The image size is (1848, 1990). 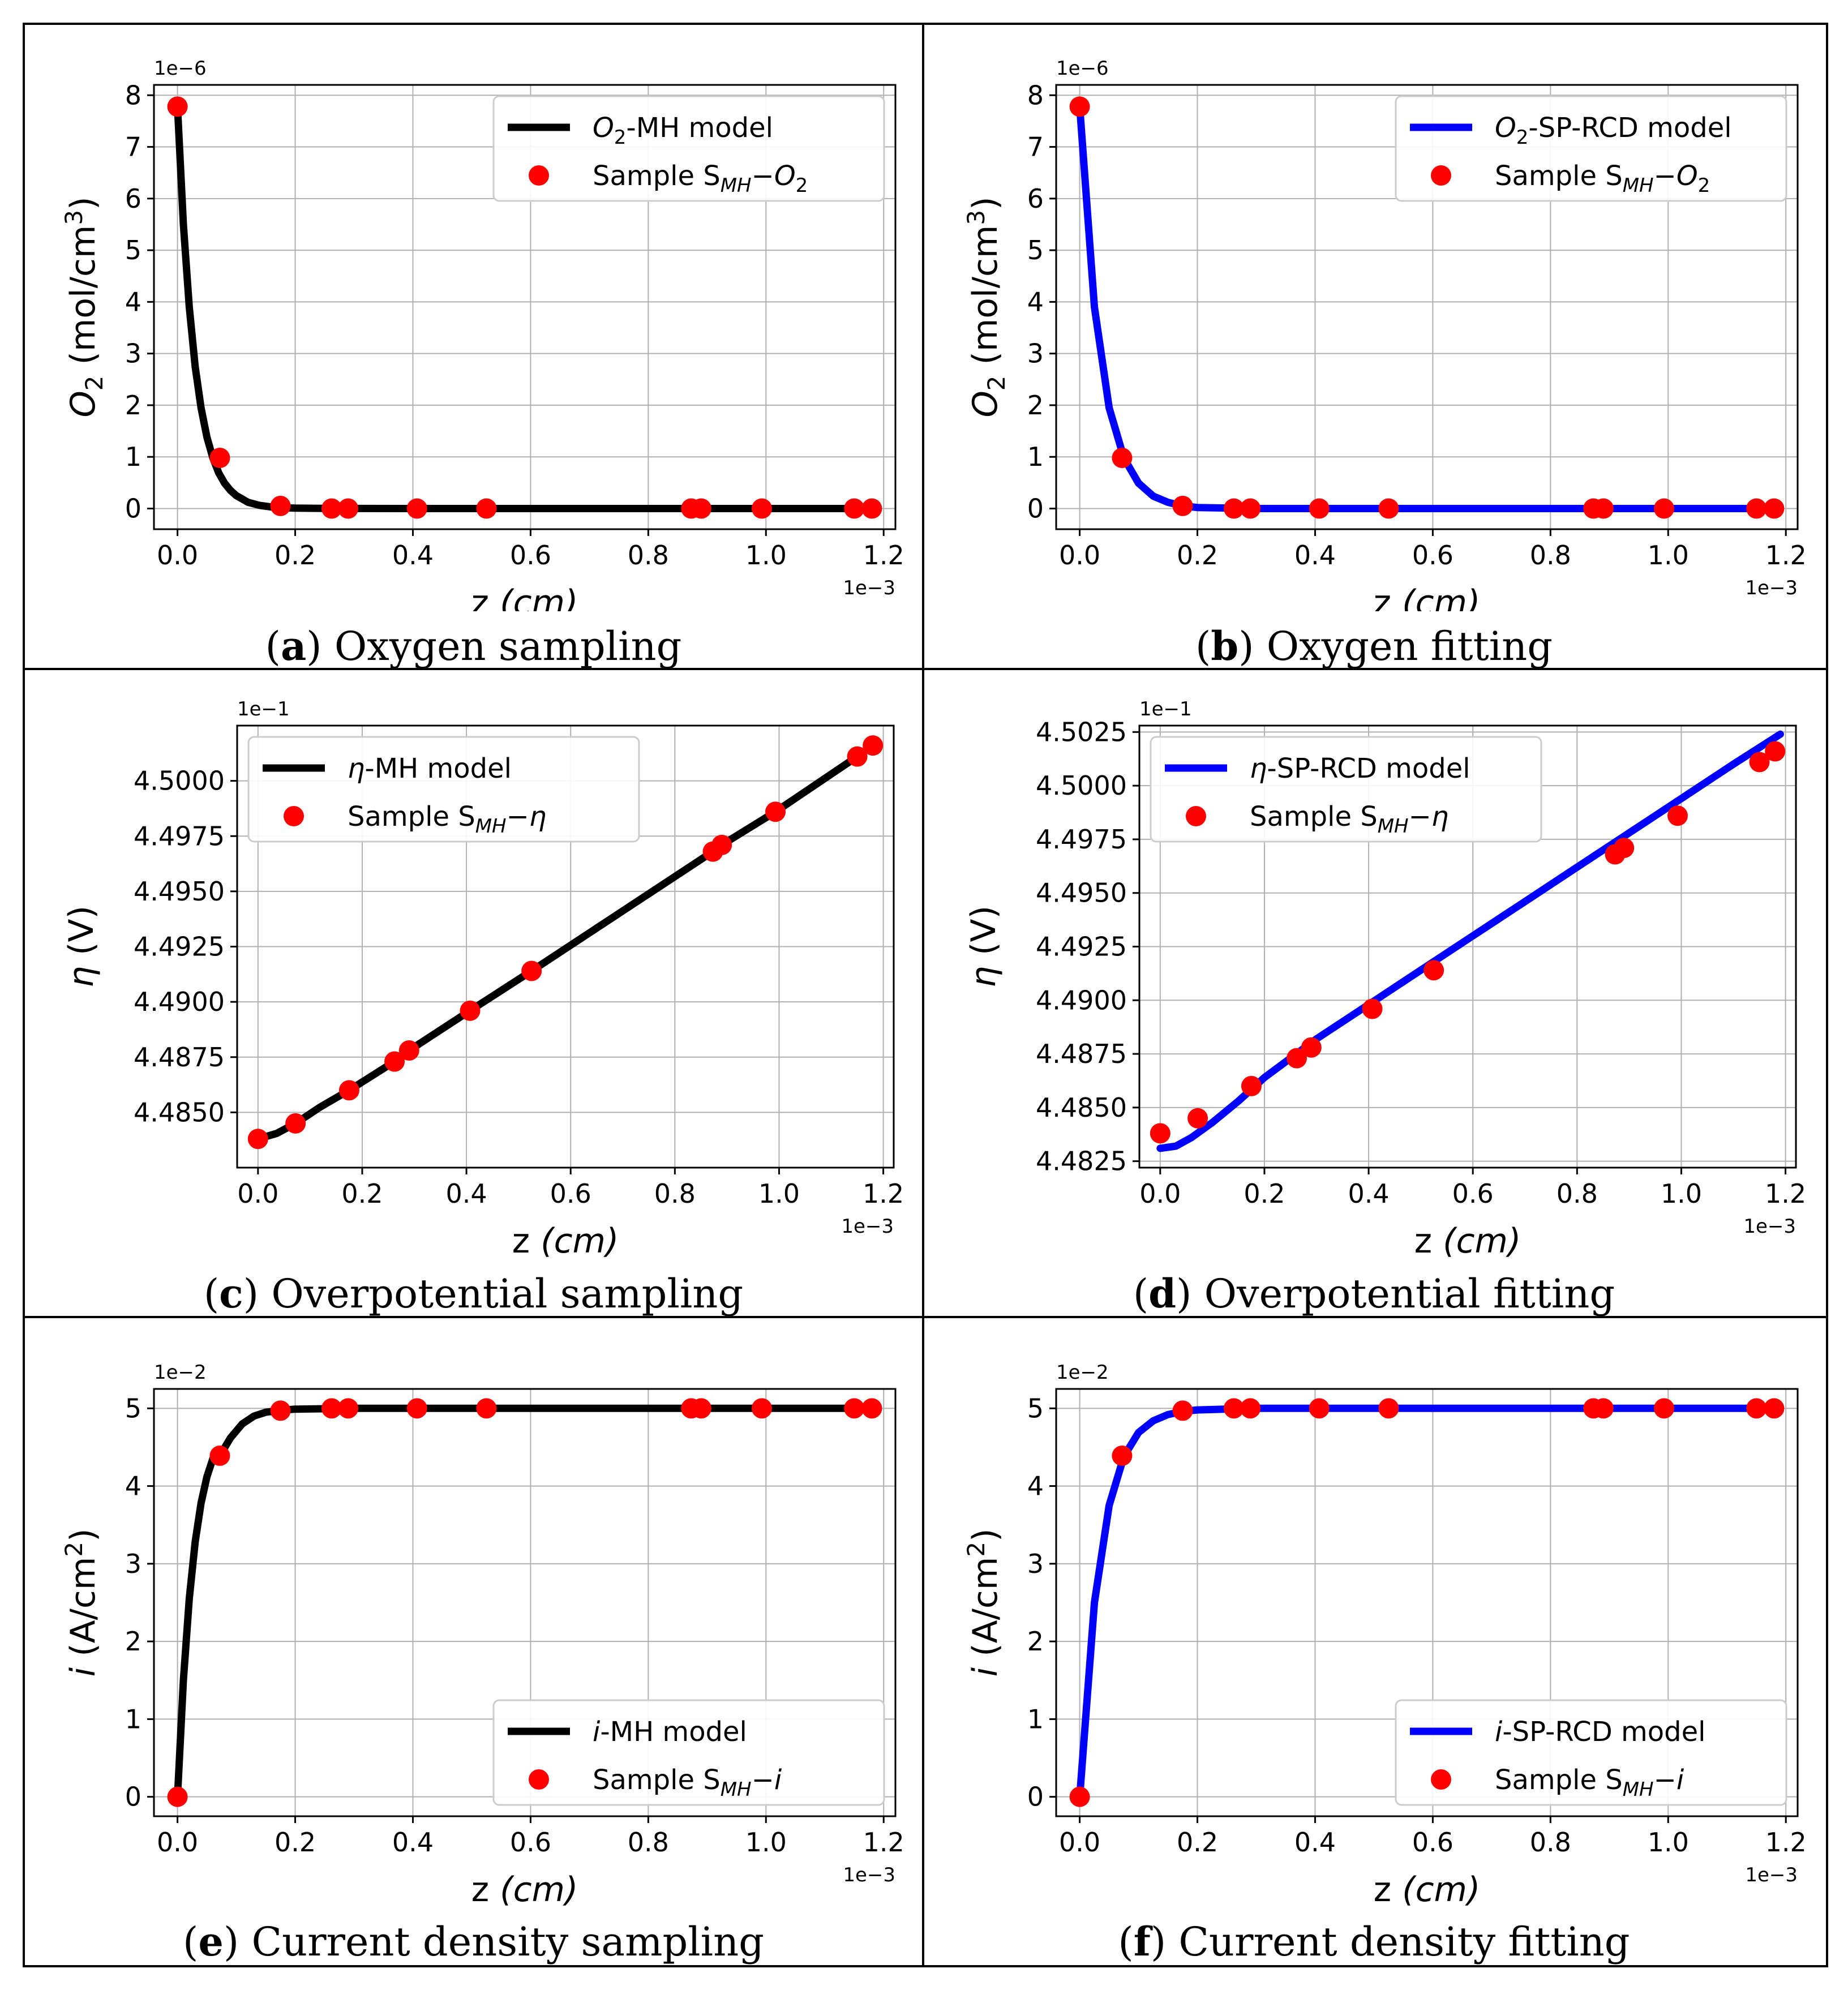 I want to click on y-tick-label: 4.4975, so click(x=179, y=836).